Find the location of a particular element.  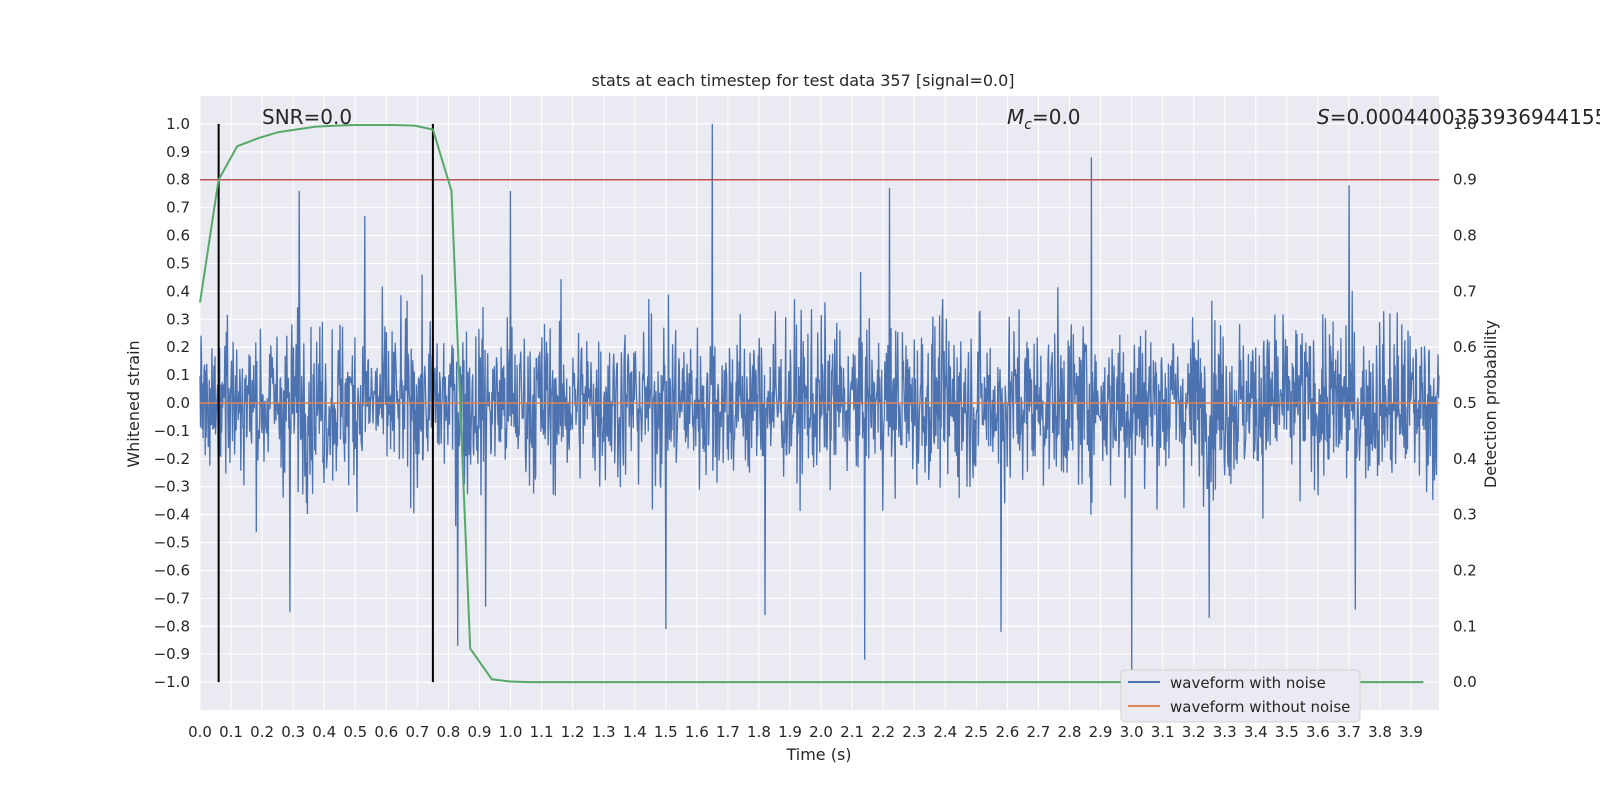

x-tick-label: 0.0 is located at coordinates (200, 732).